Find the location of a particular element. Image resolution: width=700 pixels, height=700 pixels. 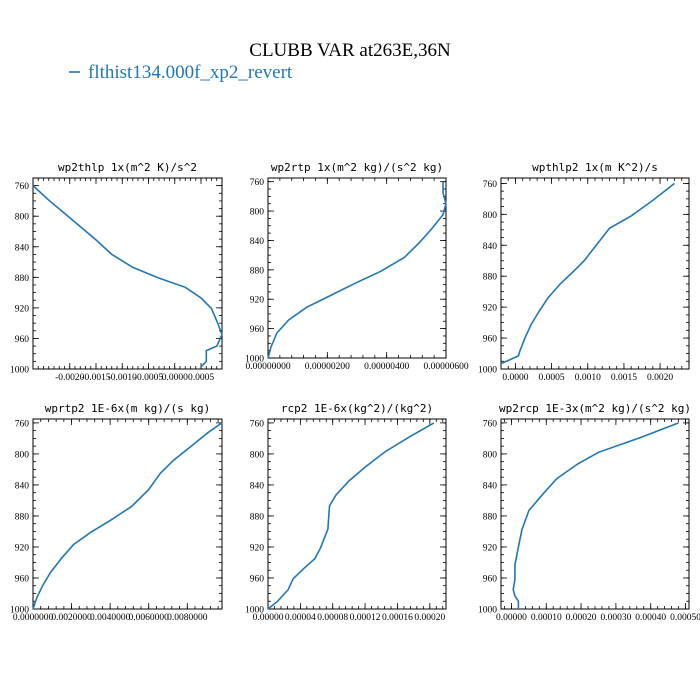

panel-title: wp2thlp 1x(m^2 K)/s^2 is located at coordinates (127, 167).